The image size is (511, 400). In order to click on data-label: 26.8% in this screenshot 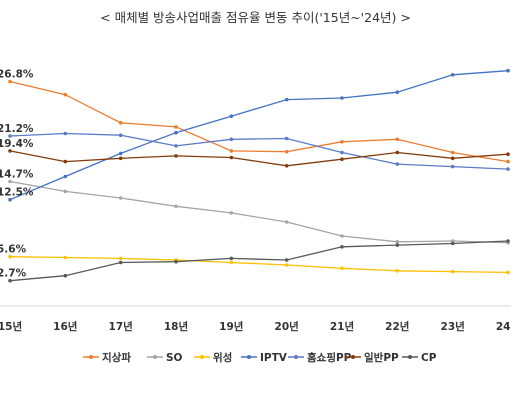, I will do `click(17, 75)`.